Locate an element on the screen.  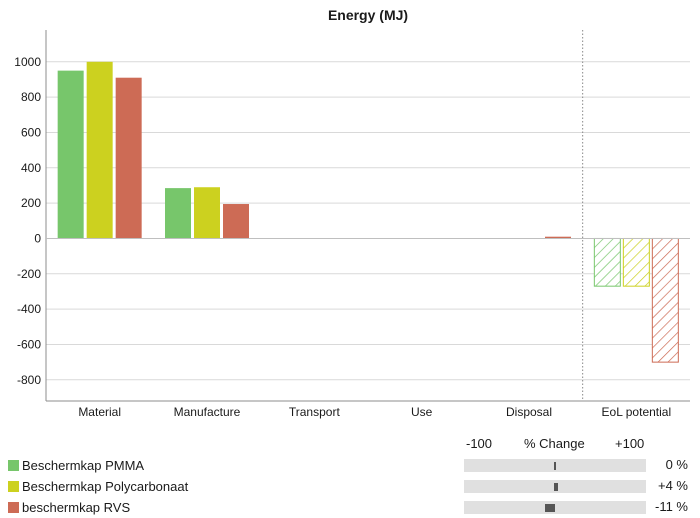
legend-swatch-rvs is located at coordinates (13, 507).